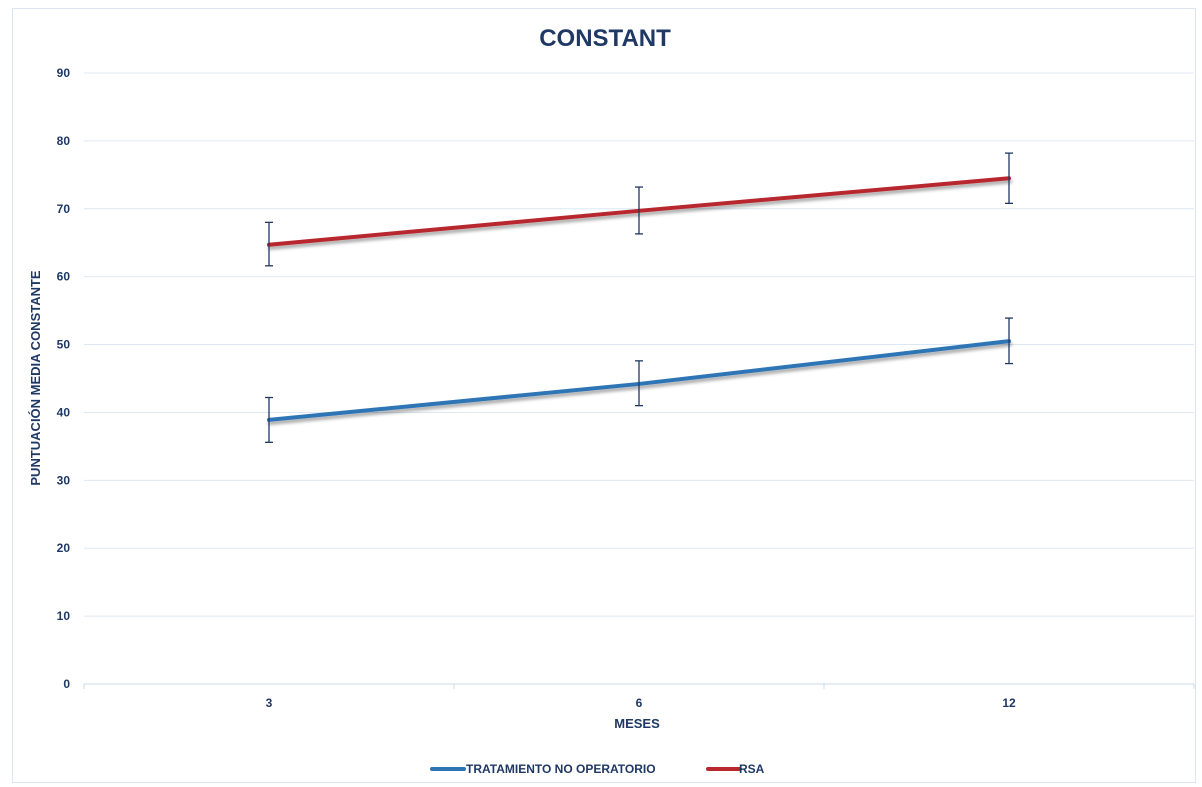 The width and height of the screenshot is (1202, 787). Describe the element at coordinates (64, 548) in the screenshot. I see `y-tick-label: 20` at that location.